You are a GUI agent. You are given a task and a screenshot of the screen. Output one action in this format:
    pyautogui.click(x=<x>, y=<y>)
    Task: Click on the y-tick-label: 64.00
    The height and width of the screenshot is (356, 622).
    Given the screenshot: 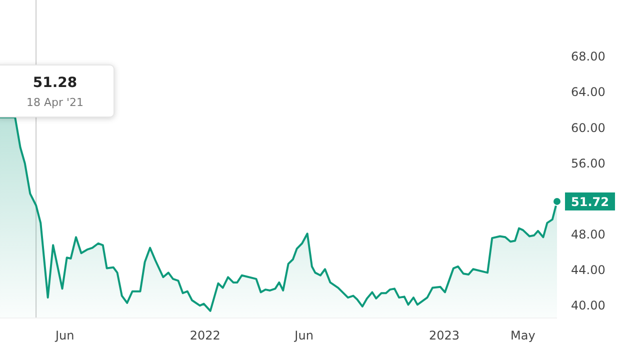 What is the action you would take?
    pyautogui.click(x=588, y=92)
    